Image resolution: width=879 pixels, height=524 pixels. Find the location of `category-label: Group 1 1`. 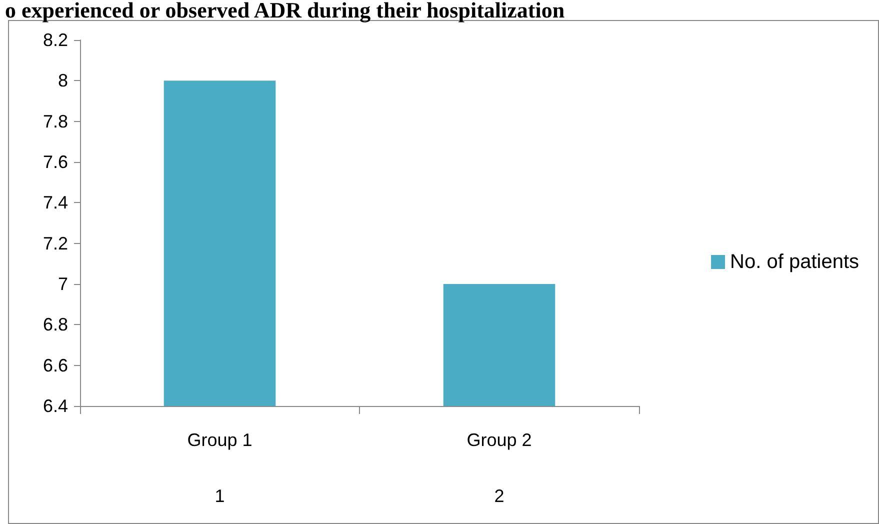

category-label: Group 1 1 is located at coordinates (219, 468).